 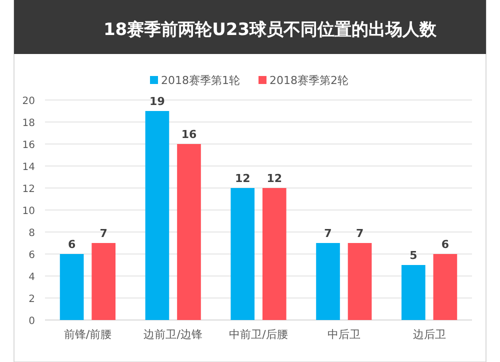 What do you see at coordinates (31, 277) in the screenshot?
I see `y-tick-label: 4` at bounding box center [31, 277].